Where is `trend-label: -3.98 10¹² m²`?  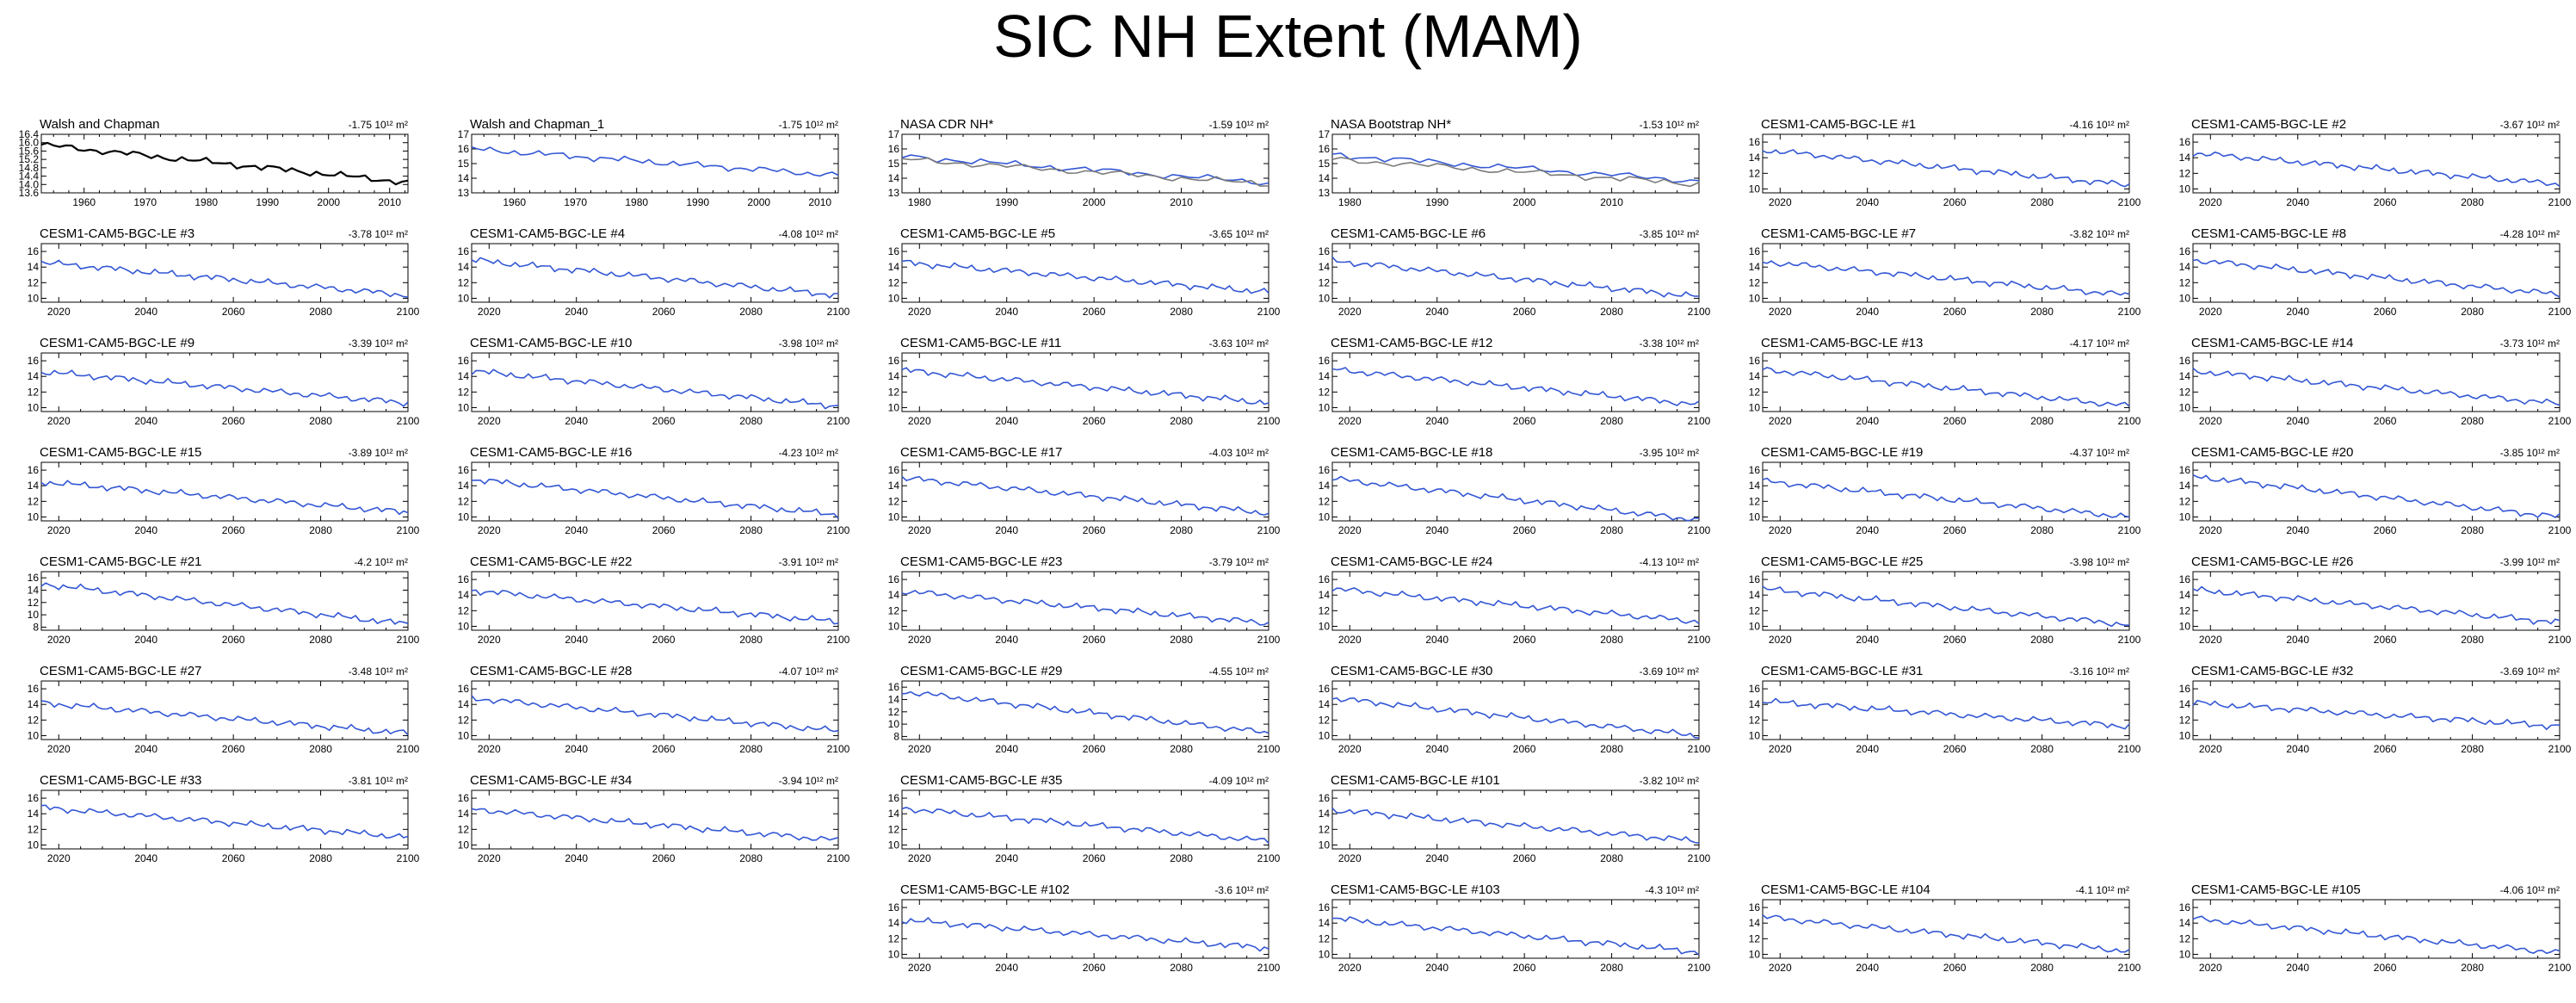
trend-label: -3.98 10¹² m² is located at coordinates (2099, 562).